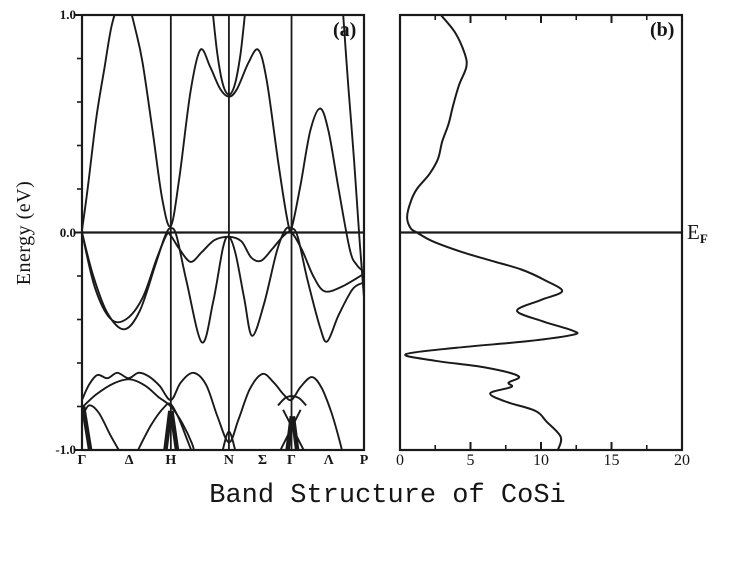 Image resolution: width=747 pixels, height=572 pixels. Describe the element at coordinates (693, 232) in the screenshot. I see `fermi-label-main: E` at that location.